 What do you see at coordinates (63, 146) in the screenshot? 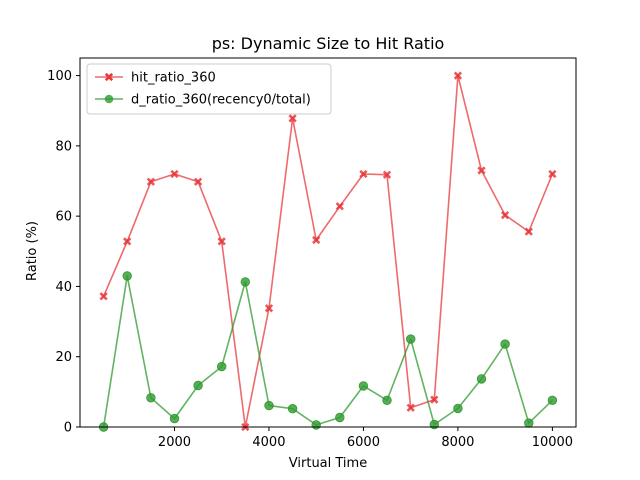
I see `y-tick-label-4: 80` at bounding box center [63, 146].